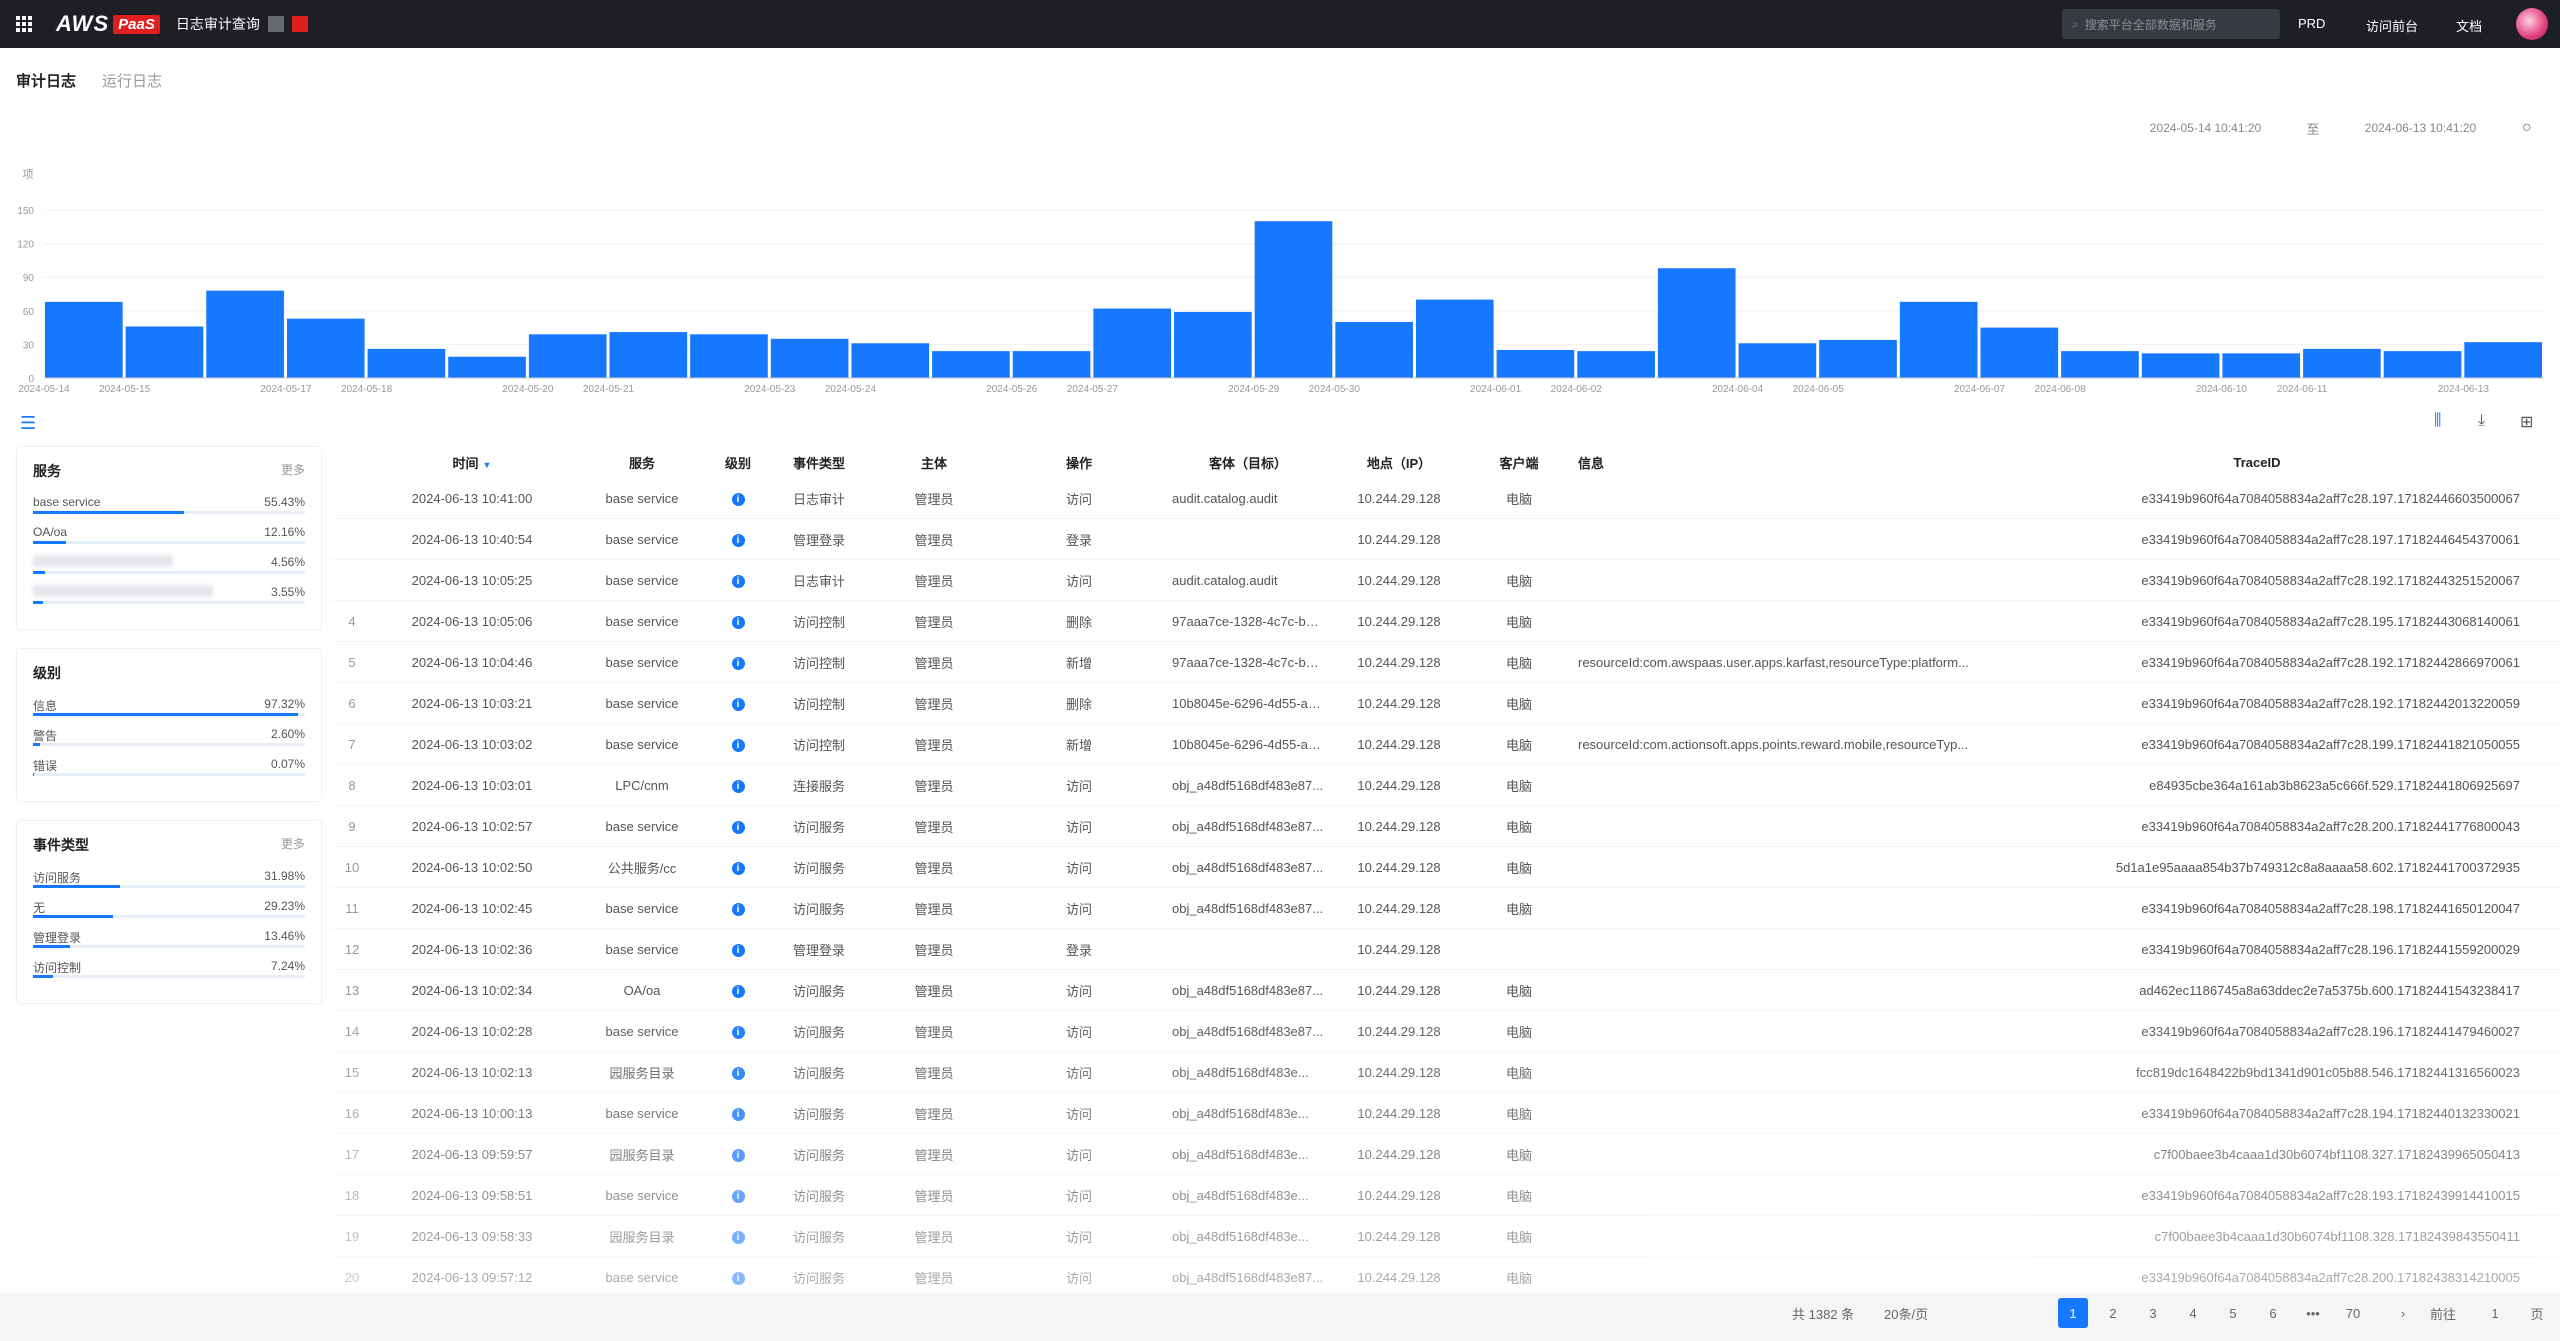  Describe the element at coordinates (352, 1031) in the screenshot. I see `row-index: 14` at that location.